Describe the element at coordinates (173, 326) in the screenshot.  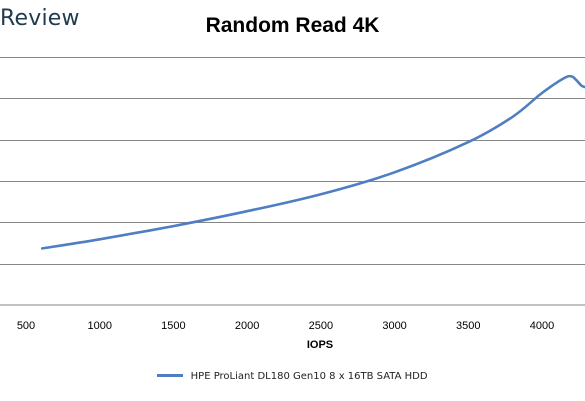
I see `x-tick-label: 1500` at that location.